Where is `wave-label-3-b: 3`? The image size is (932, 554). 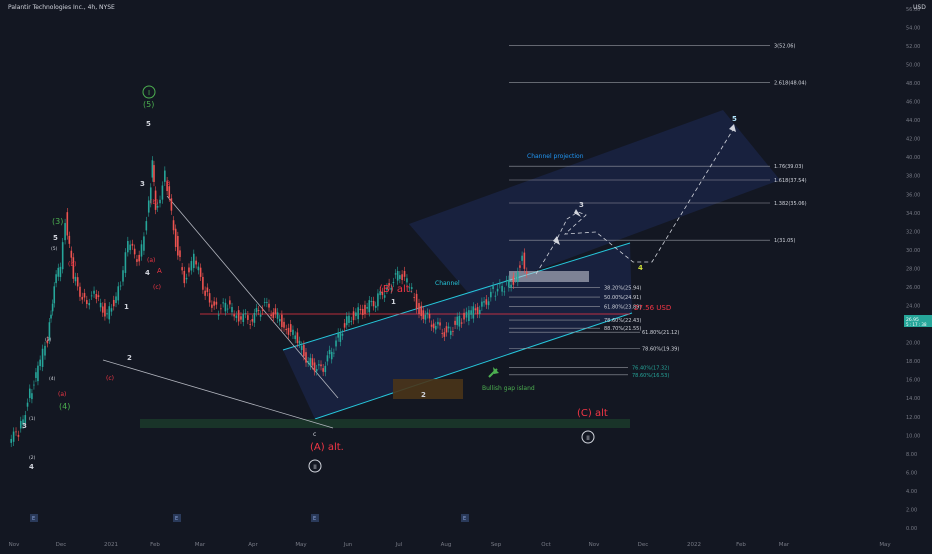
wave-label-3-b: 3 is located at coordinates (24, 426).